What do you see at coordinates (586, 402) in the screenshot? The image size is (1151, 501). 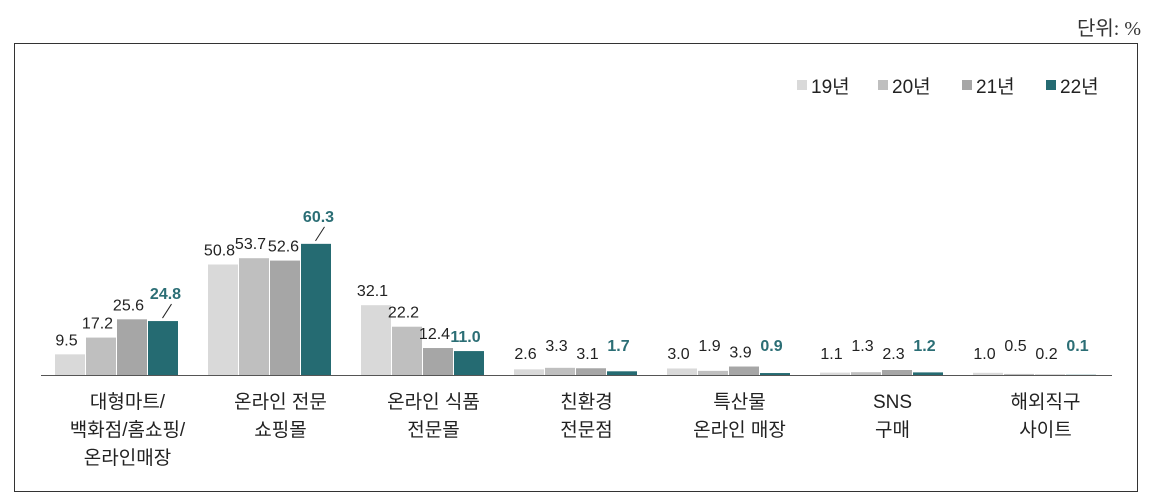 I see `category-label-4-1: 친환경` at bounding box center [586, 402].